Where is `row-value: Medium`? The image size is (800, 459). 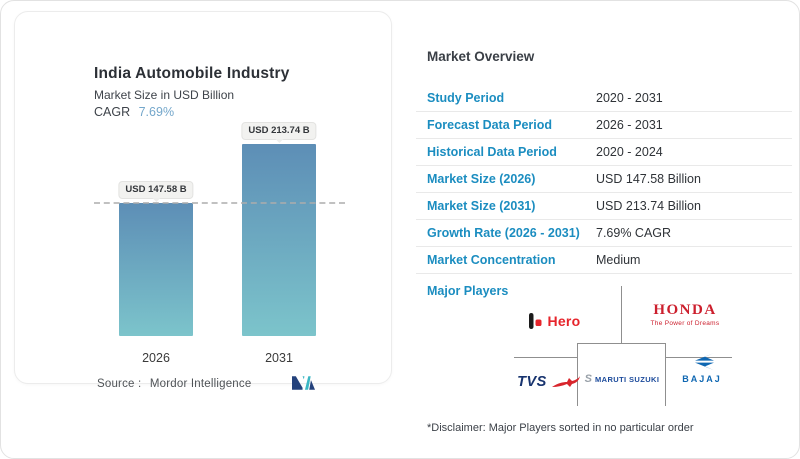
row-value: Medium is located at coordinates (618, 260).